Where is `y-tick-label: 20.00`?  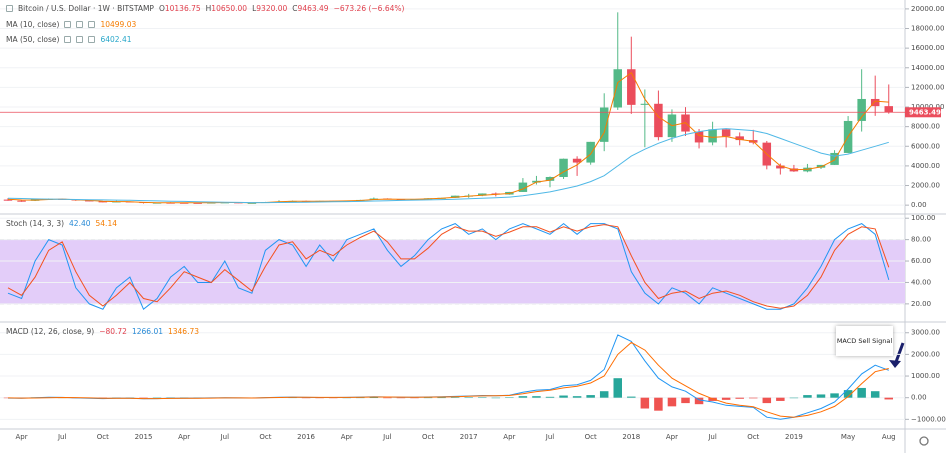 y-tick-label: 20.00 is located at coordinates (921, 304).